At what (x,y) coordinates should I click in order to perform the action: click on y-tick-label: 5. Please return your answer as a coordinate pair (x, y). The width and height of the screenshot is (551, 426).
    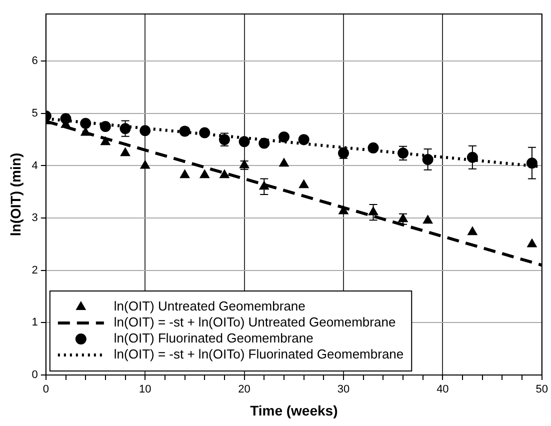
    Looking at the image, I should click on (35, 113).